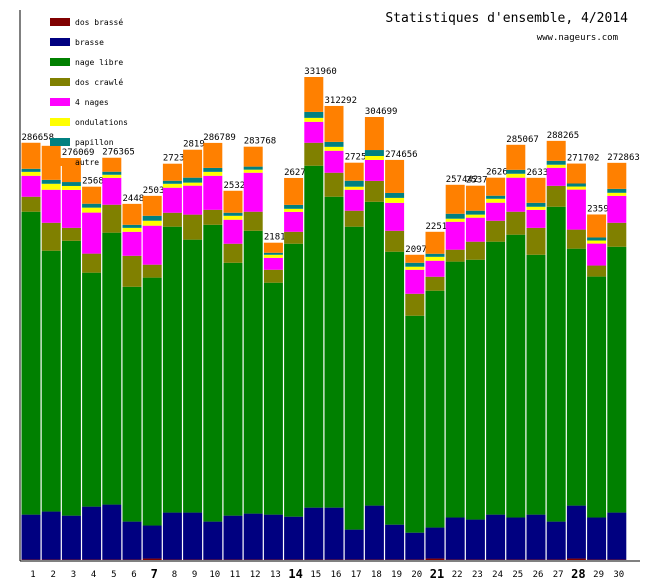 The image size is (660, 584). I want to click on legend-label: brasse, so click(89, 42).